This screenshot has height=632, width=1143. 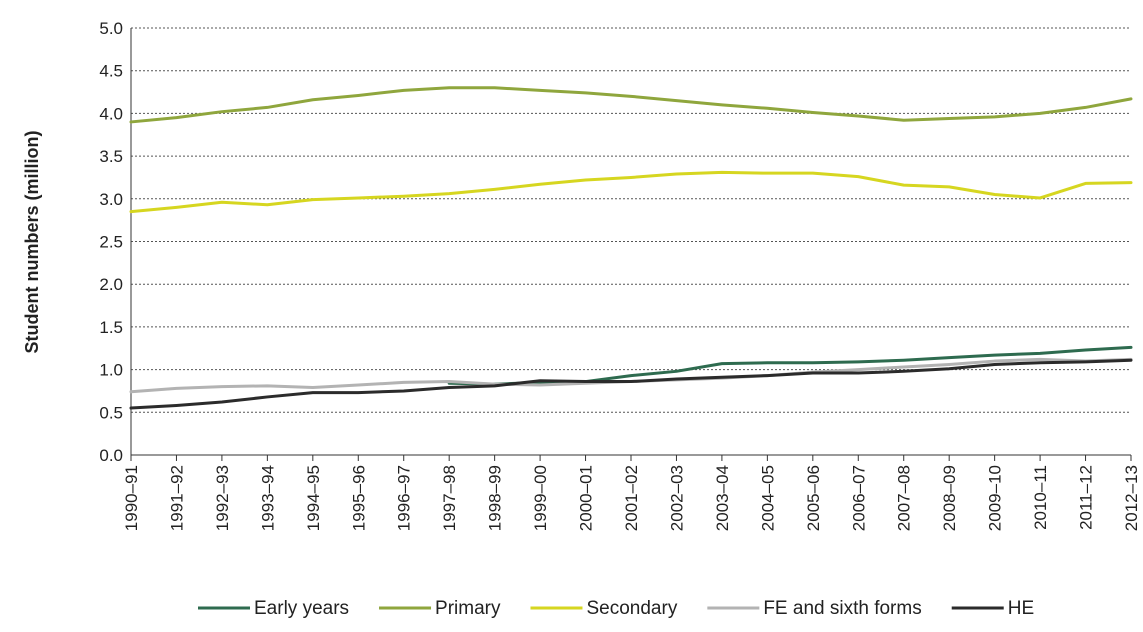 I want to click on legend-label: HE, so click(x=1021, y=608).